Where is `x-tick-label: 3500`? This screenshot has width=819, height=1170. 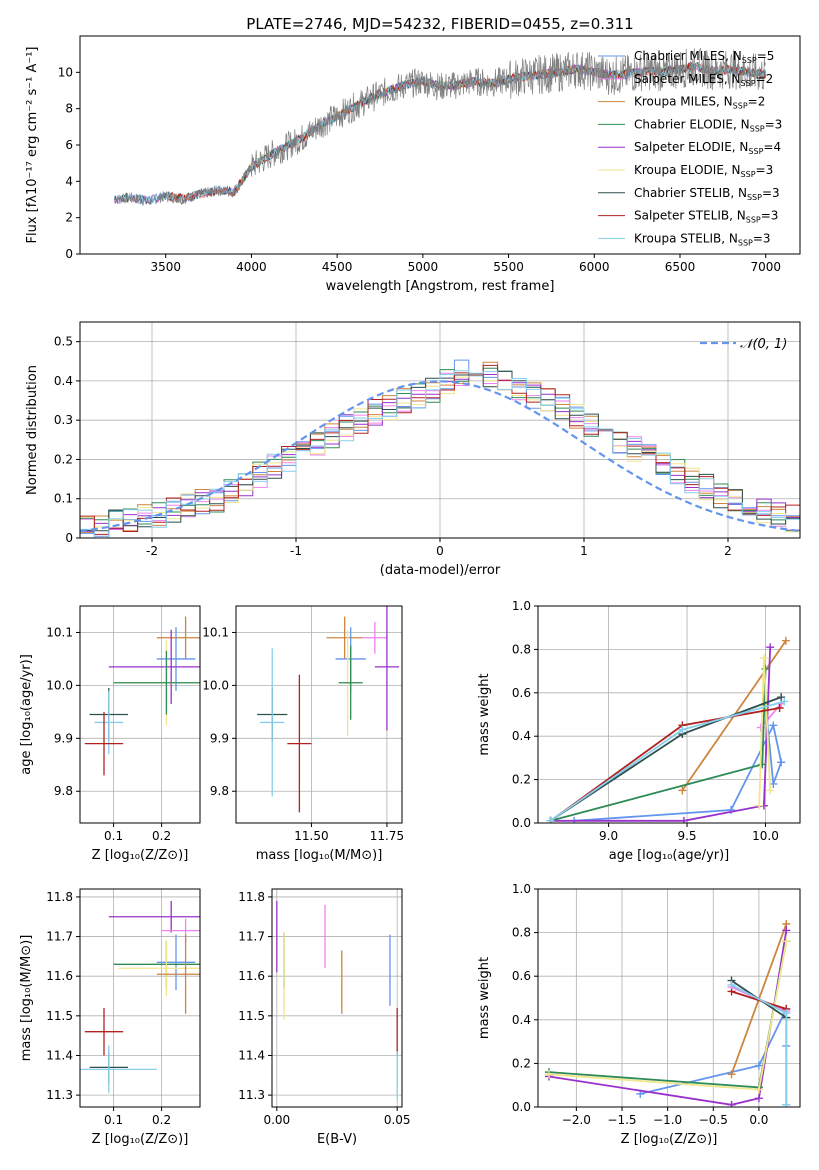 x-tick-label: 3500 is located at coordinates (165, 267).